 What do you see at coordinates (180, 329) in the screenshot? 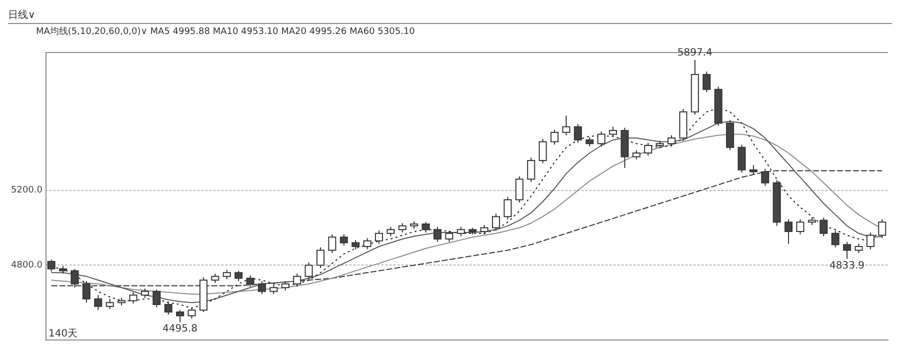
I see `annotation: 4495.8` at bounding box center [180, 329].